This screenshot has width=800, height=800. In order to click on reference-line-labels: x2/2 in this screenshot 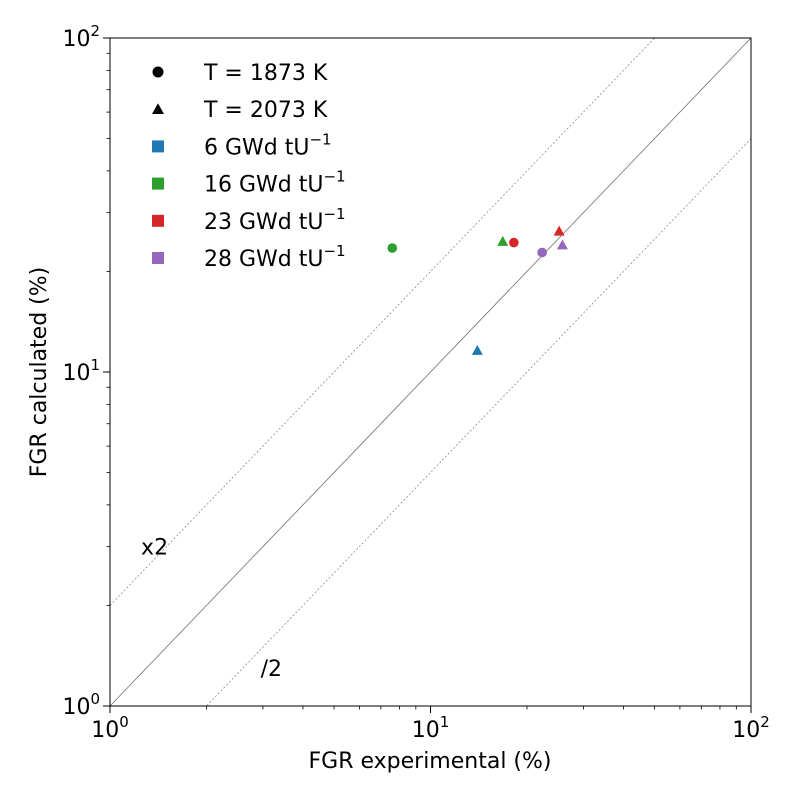, I will do `click(211, 609)`.